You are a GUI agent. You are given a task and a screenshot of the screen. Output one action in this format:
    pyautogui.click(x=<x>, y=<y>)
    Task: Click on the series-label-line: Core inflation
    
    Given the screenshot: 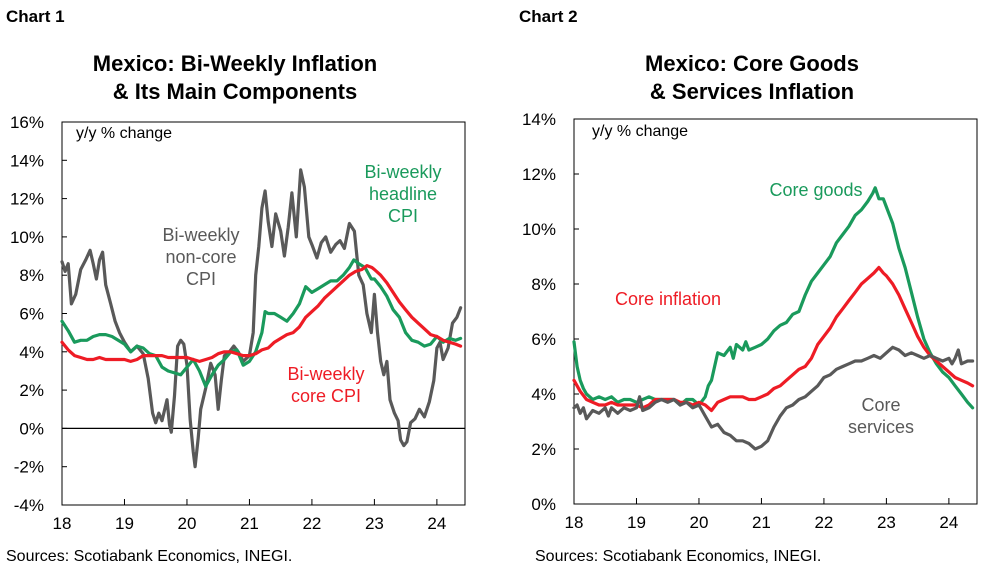 What is the action you would take?
    pyautogui.click(x=668, y=299)
    